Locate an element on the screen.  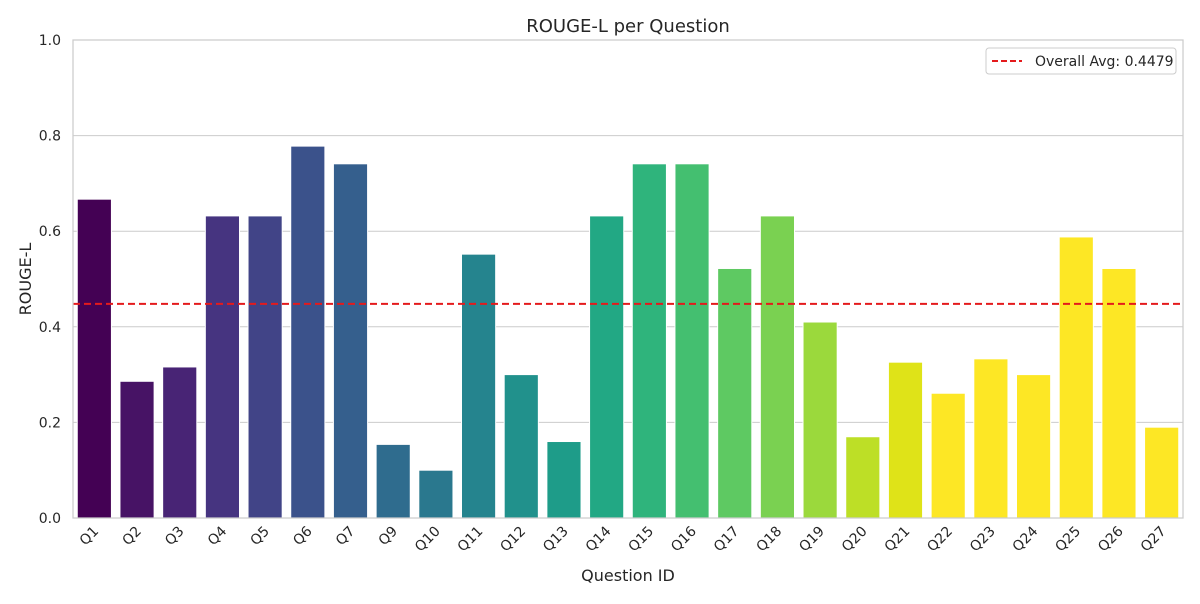
bar-q5 is located at coordinates (265, 367).